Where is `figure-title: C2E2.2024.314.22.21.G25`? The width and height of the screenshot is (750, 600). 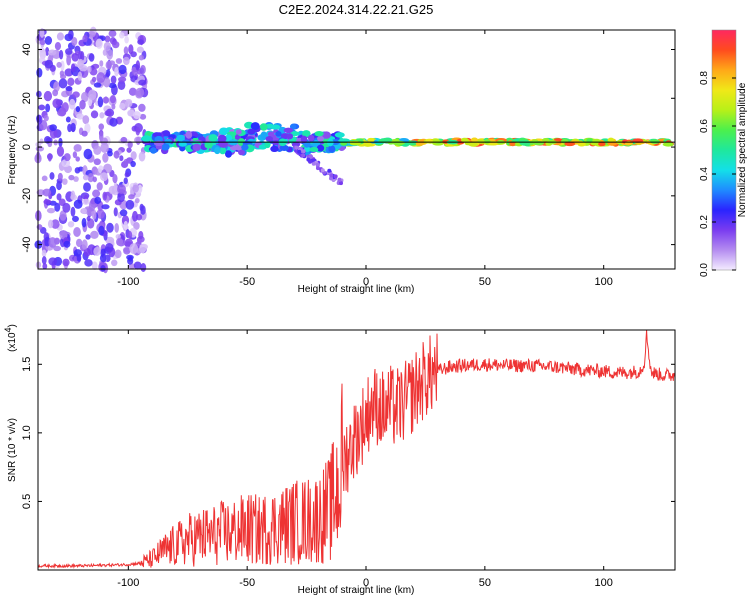
figure-title: C2E2.2024.314.22.21.G25 is located at coordinates (356, 9).